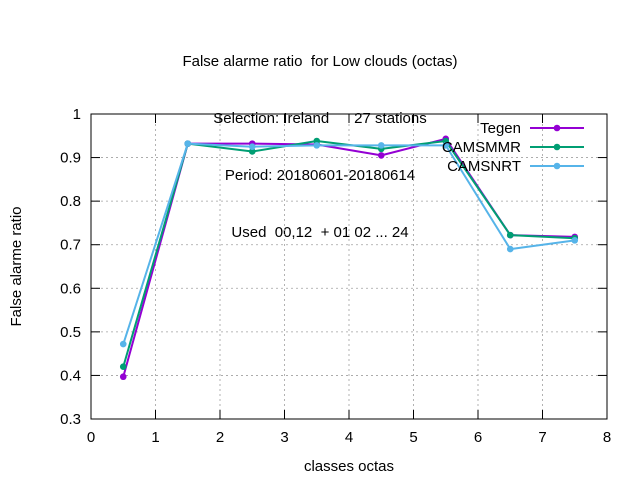 The image size is (640, 480). Describe the element at coordinates (155, 437) in the screenshot. I see `x-tick-label: 1` at that location.